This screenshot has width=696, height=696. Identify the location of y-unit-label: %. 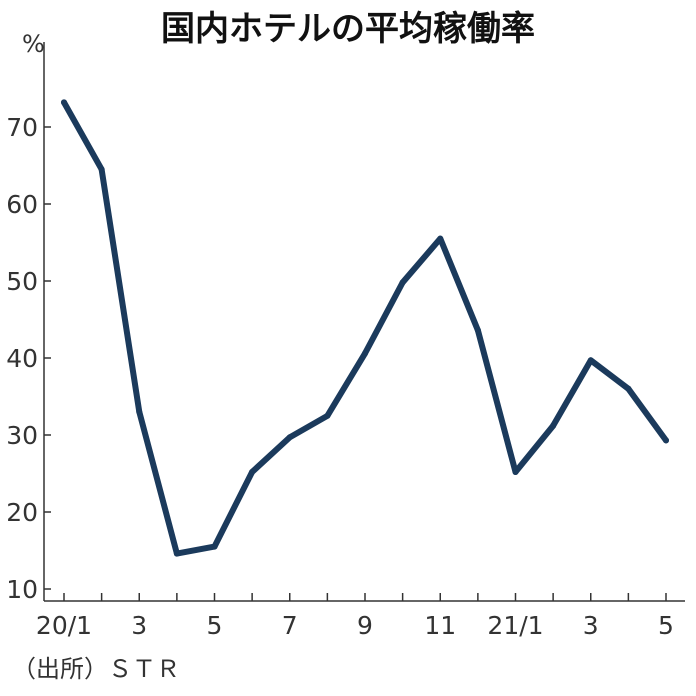
(33, 44).